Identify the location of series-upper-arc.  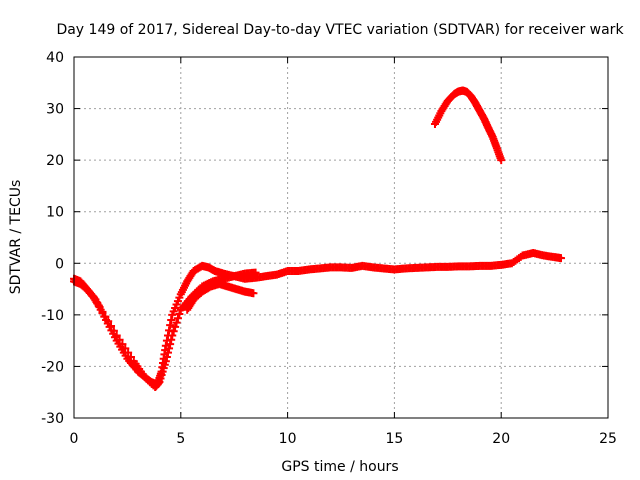
(468, 125).